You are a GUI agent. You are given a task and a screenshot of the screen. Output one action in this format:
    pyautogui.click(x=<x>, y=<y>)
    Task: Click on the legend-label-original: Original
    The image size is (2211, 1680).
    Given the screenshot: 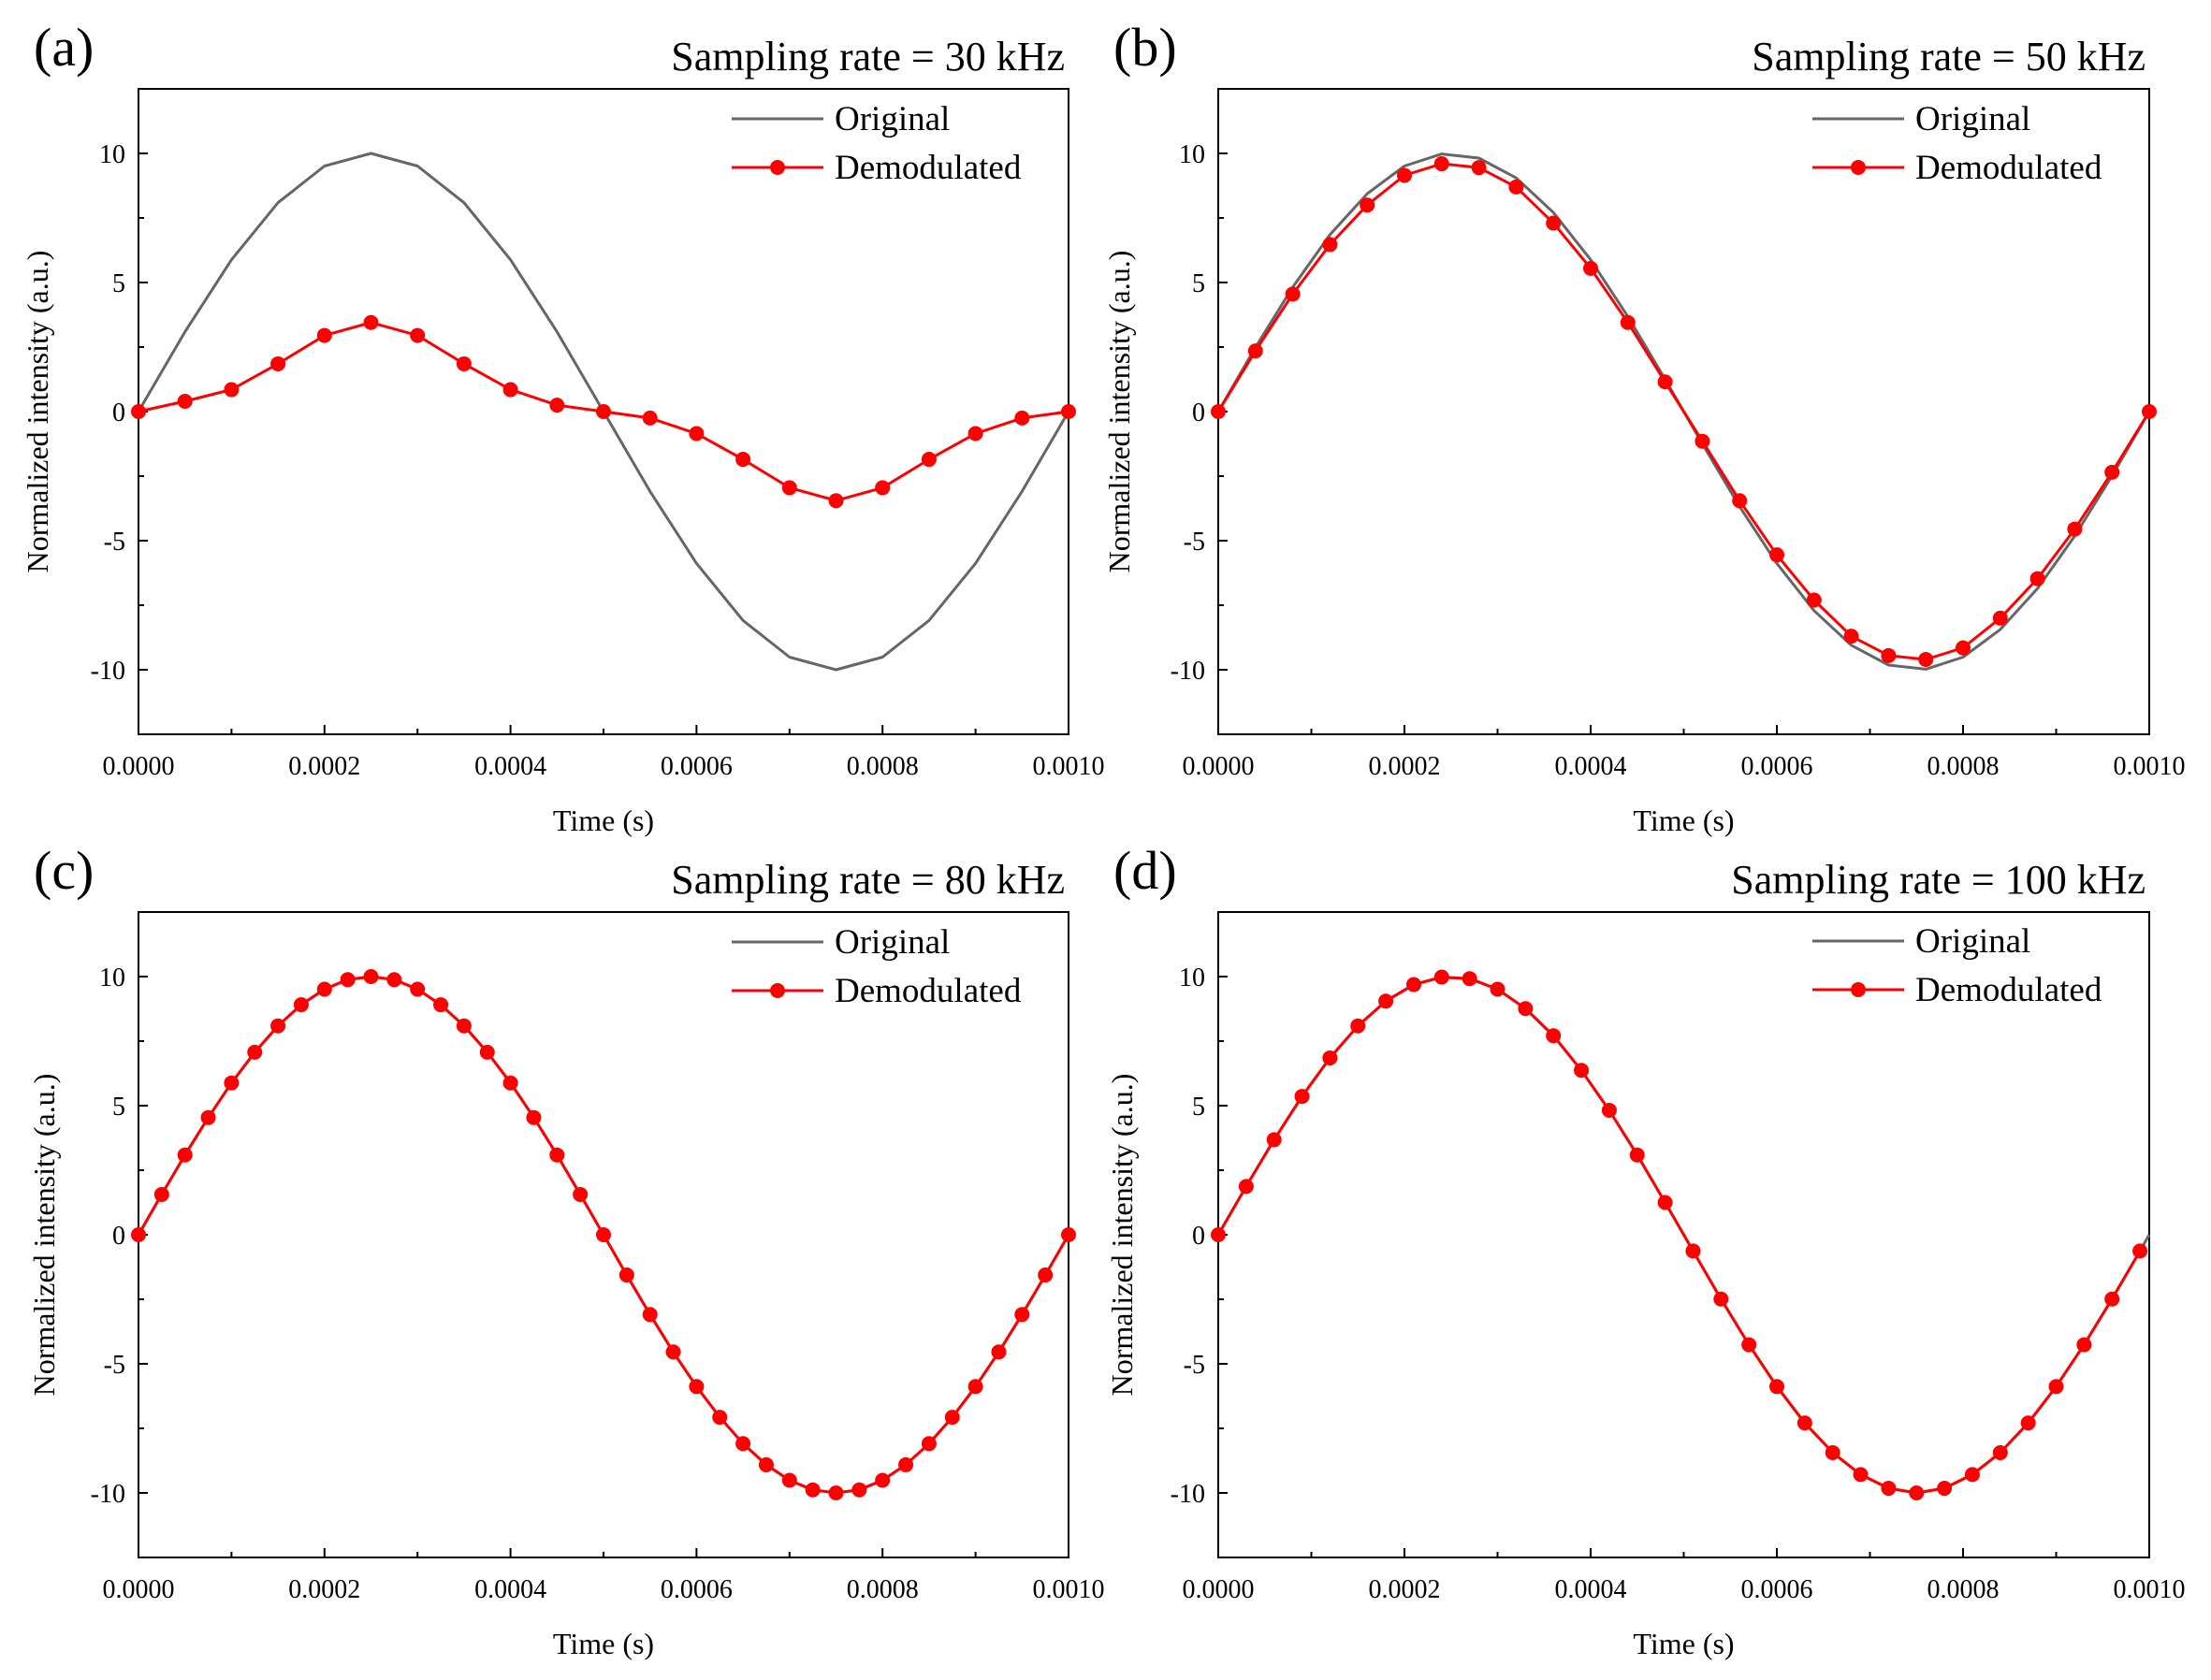 What is the action you would take?
    pyautogui.click(x=1972, y=941)
    